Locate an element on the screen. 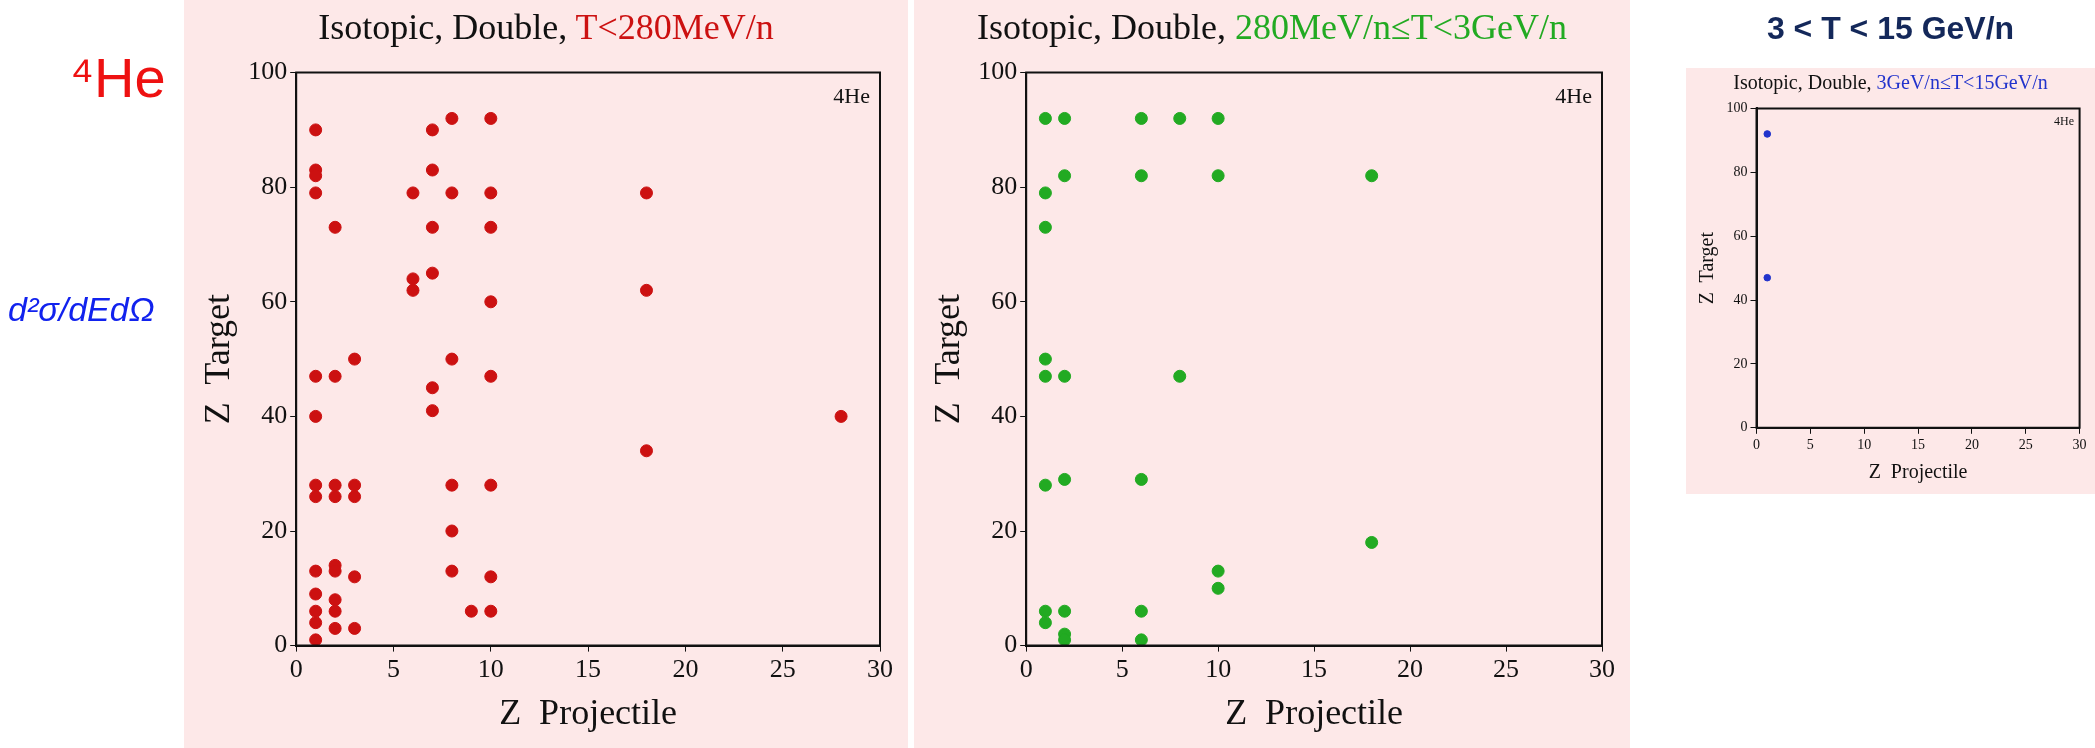  annotation: 4He is located at coordinates (1573, 96).